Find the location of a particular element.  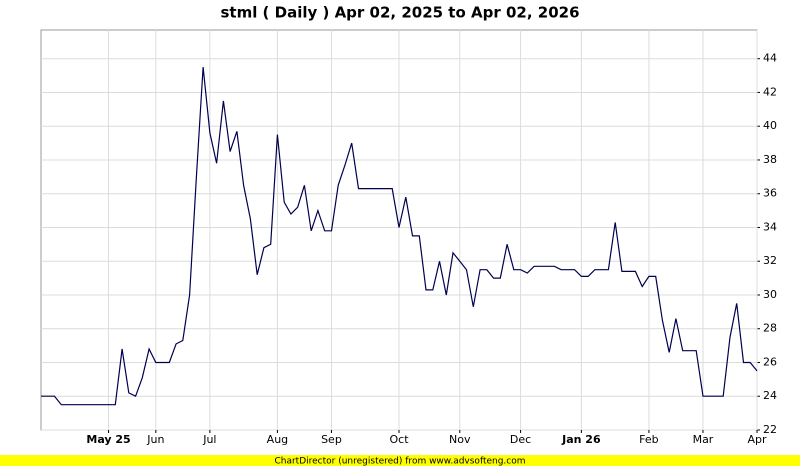

y-tick-label: 32 is located at coordinates (770, 260).